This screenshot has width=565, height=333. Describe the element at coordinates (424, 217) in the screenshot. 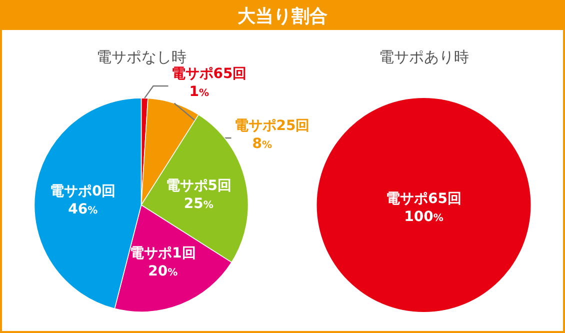

I see `data-label: 100%` at that location.